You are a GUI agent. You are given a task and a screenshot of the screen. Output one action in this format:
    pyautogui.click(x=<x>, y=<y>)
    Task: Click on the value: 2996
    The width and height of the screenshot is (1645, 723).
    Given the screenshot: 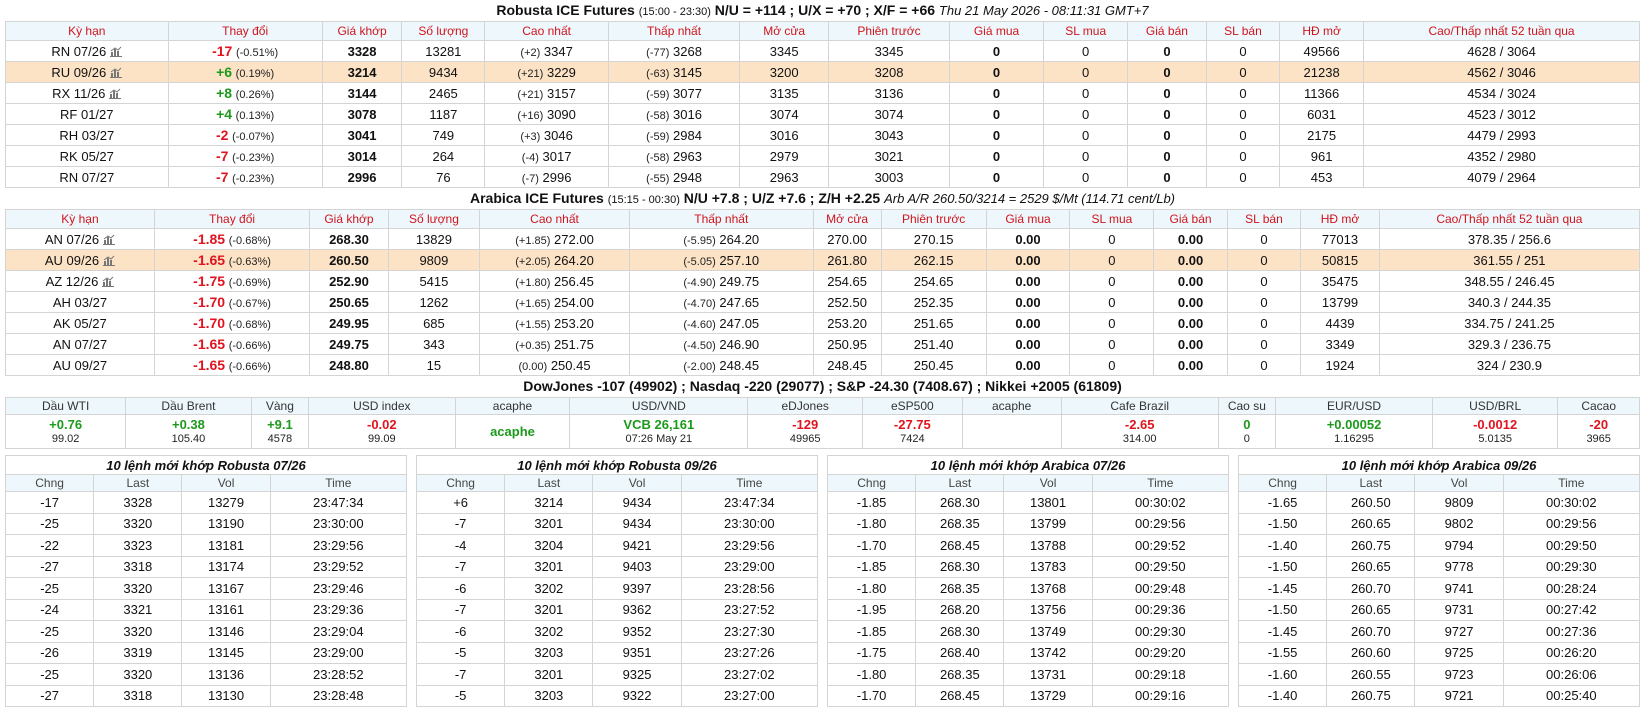 What is the action you would take?
    pyautogui.click(x=362, y=177)
    